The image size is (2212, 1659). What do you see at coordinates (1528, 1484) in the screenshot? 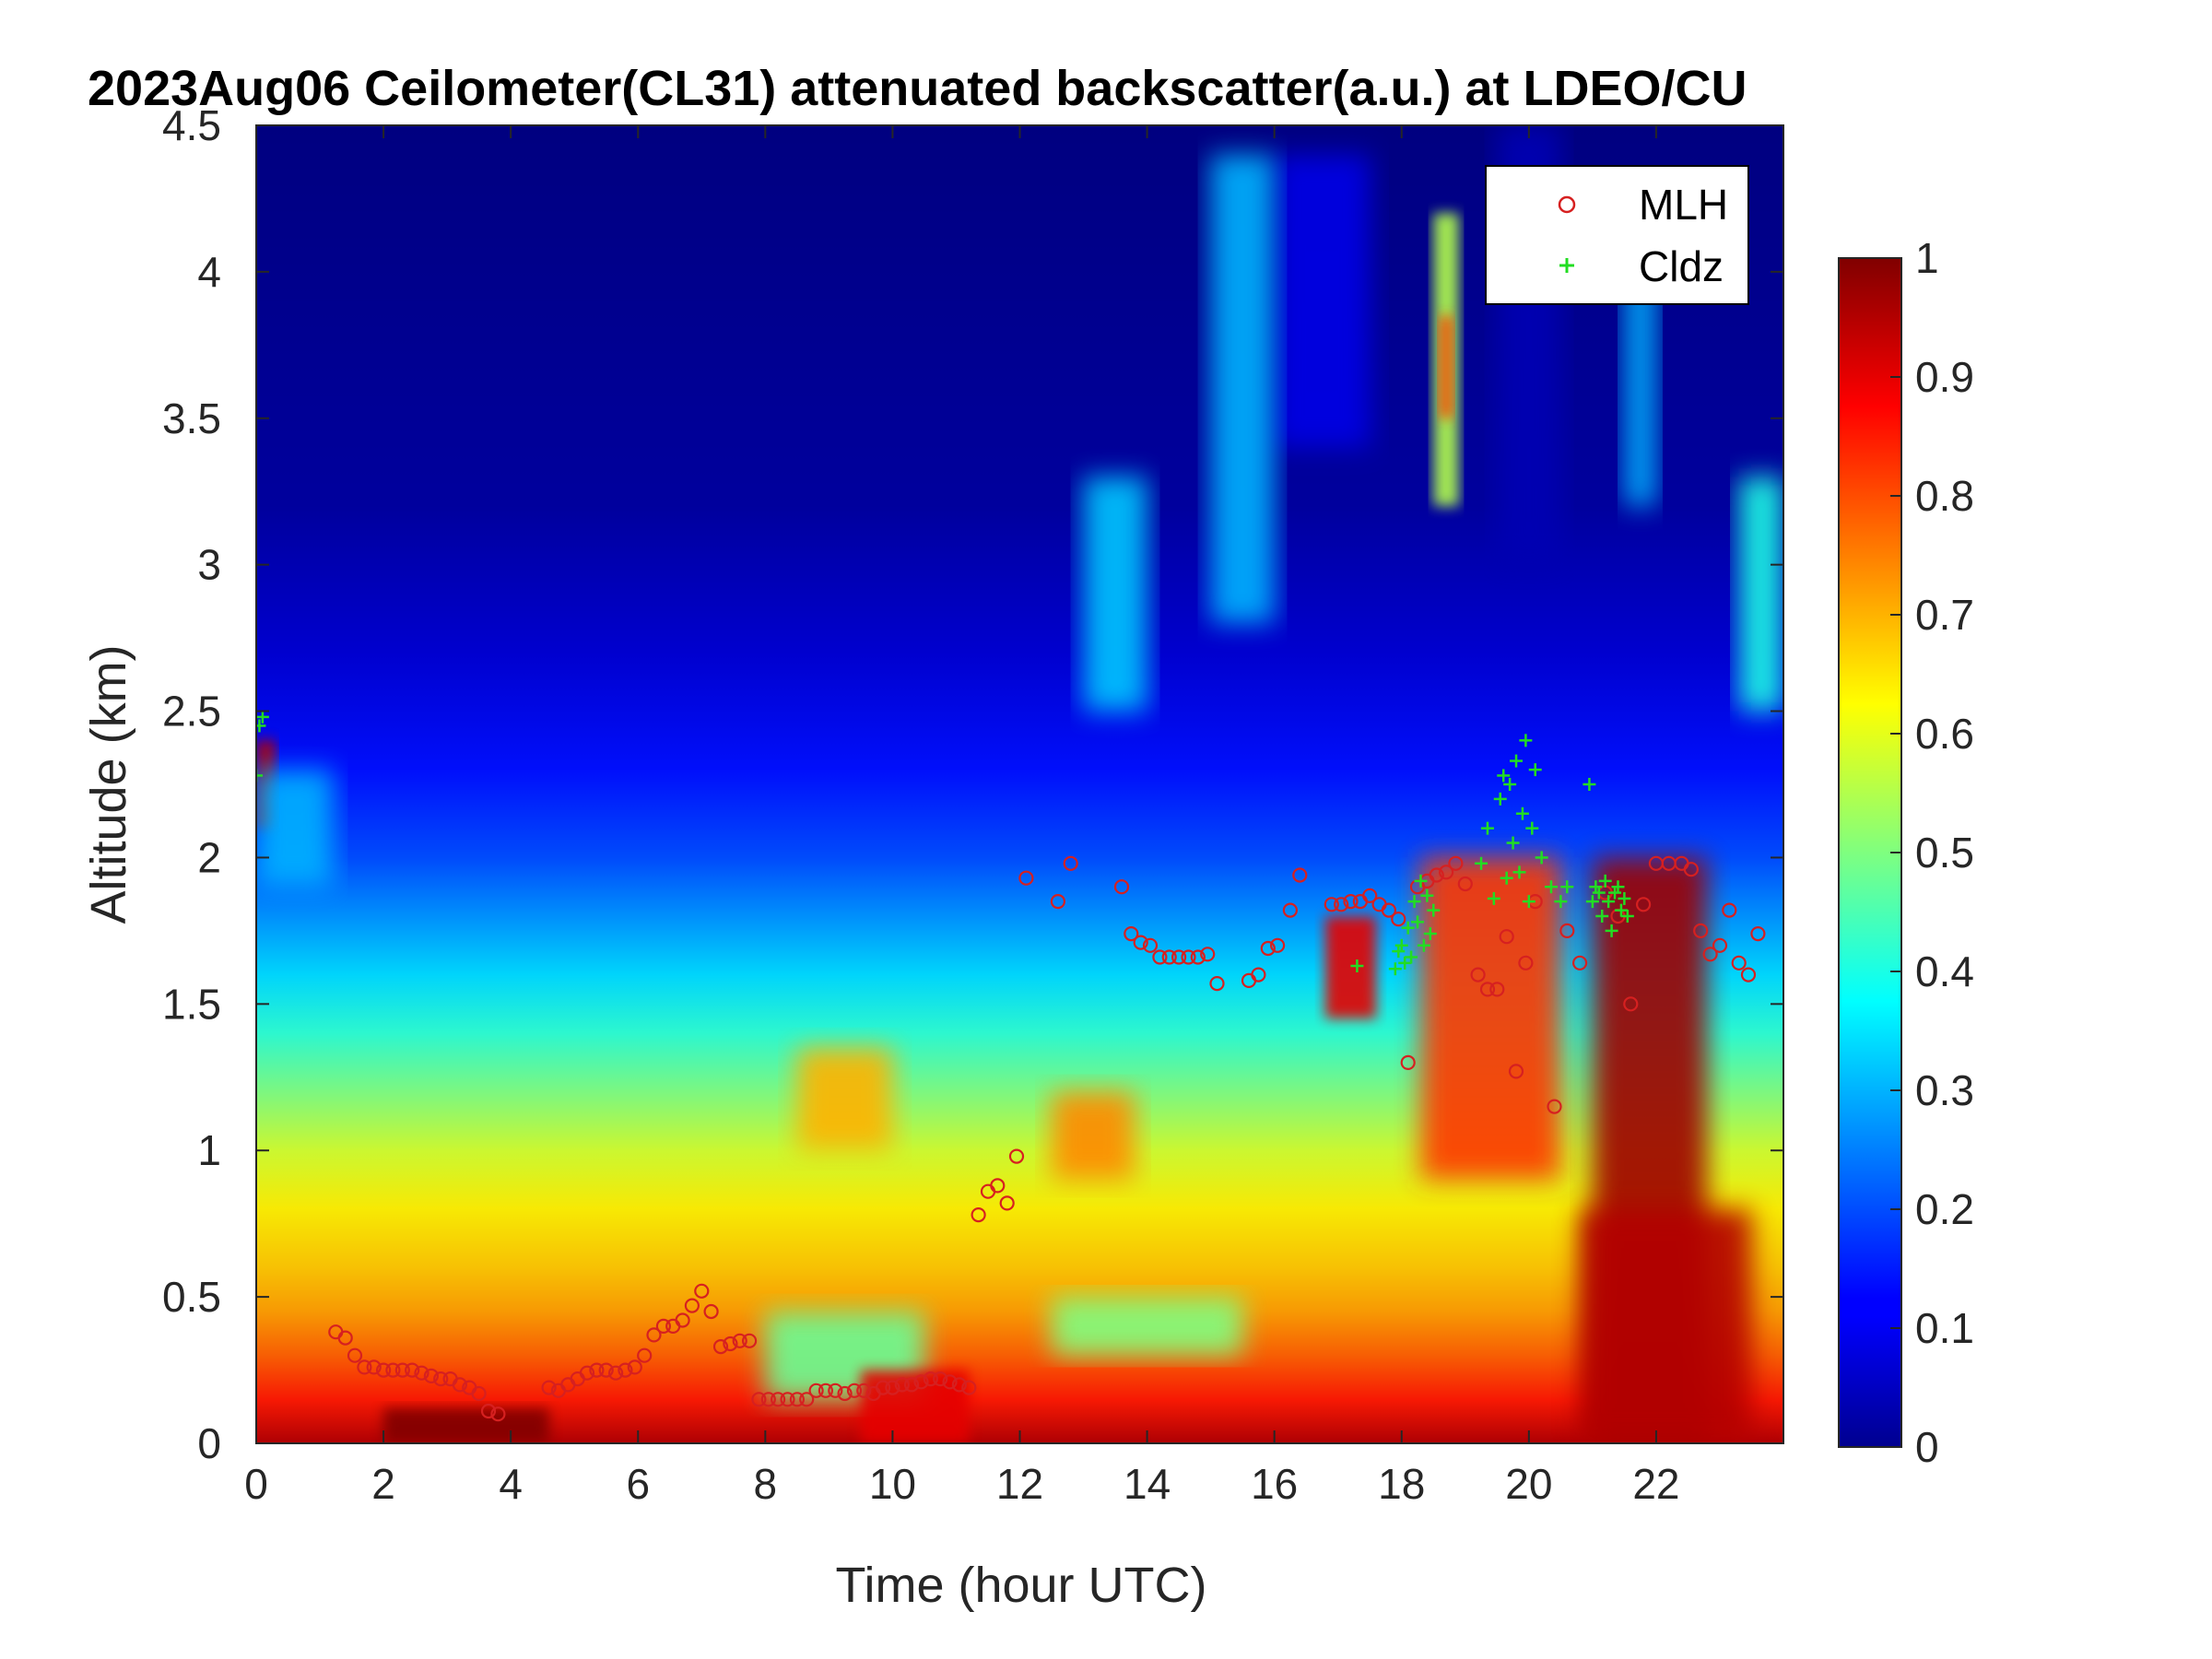
I see `x-tick-label: 20` at bounding box center [1528, 1484].